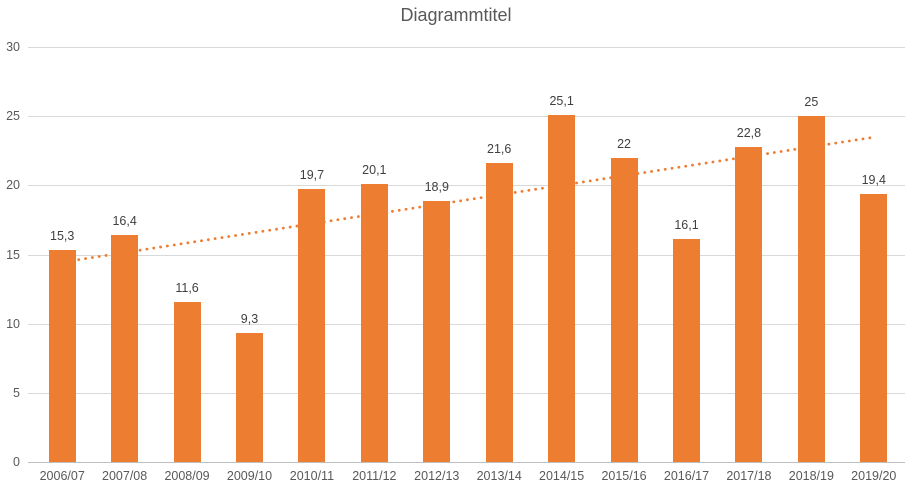  Describe the element at coordinates (13, 324) in the screenshot. I see `y-axis-tick-label: 10` at that location.